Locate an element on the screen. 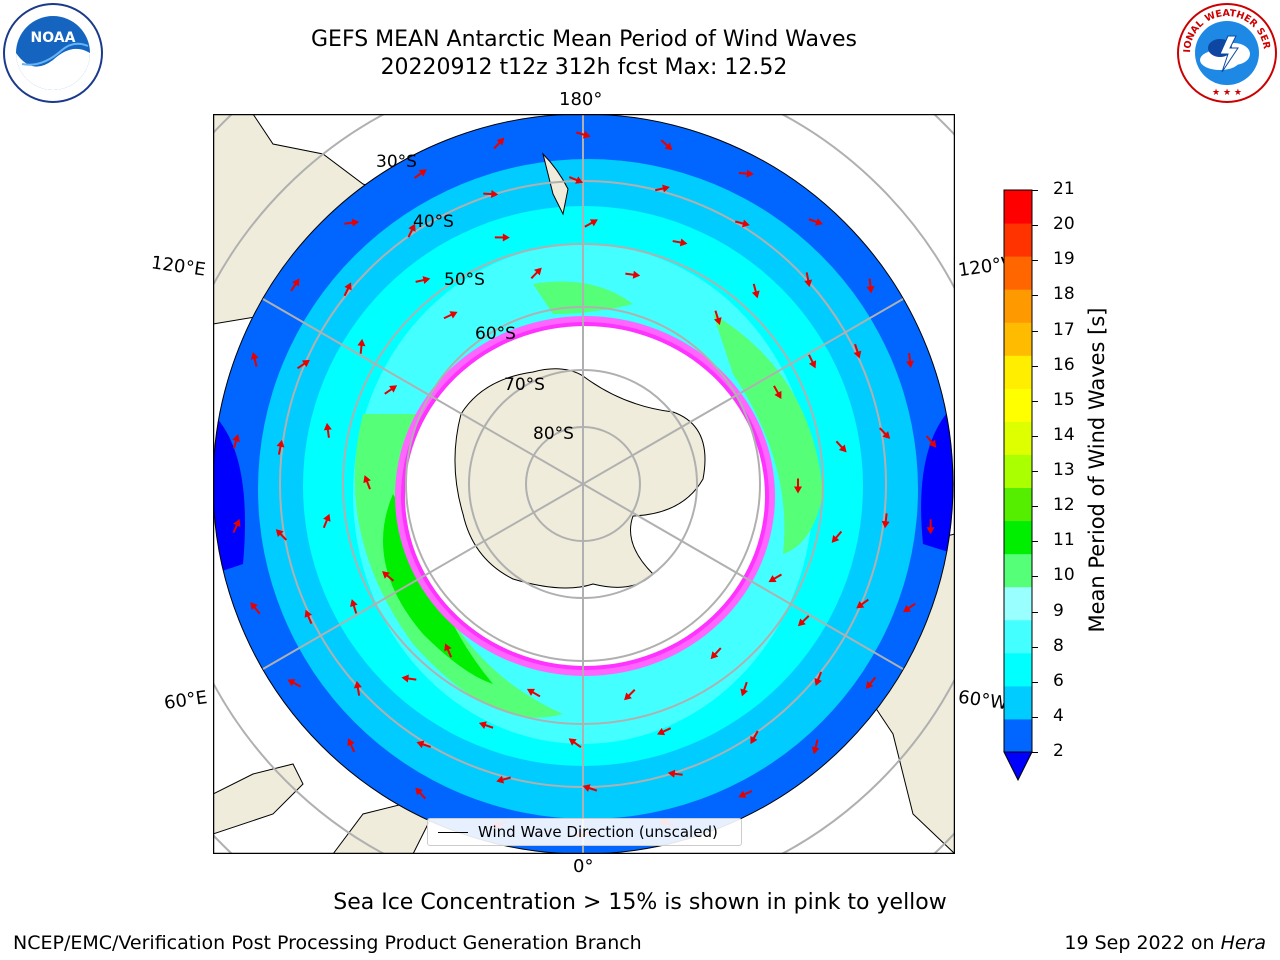 The width and height of the screenshot is (1280, 960). colorbar-tick-label: 2 is located at coordinates (1058, 751).